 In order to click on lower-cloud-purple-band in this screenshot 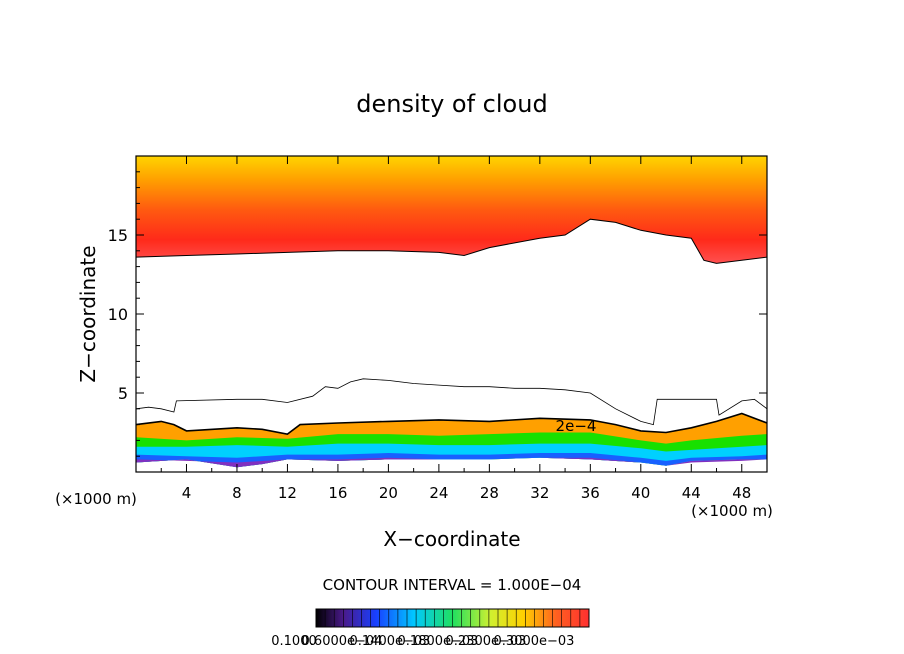, I will do `click(451, 462)`.